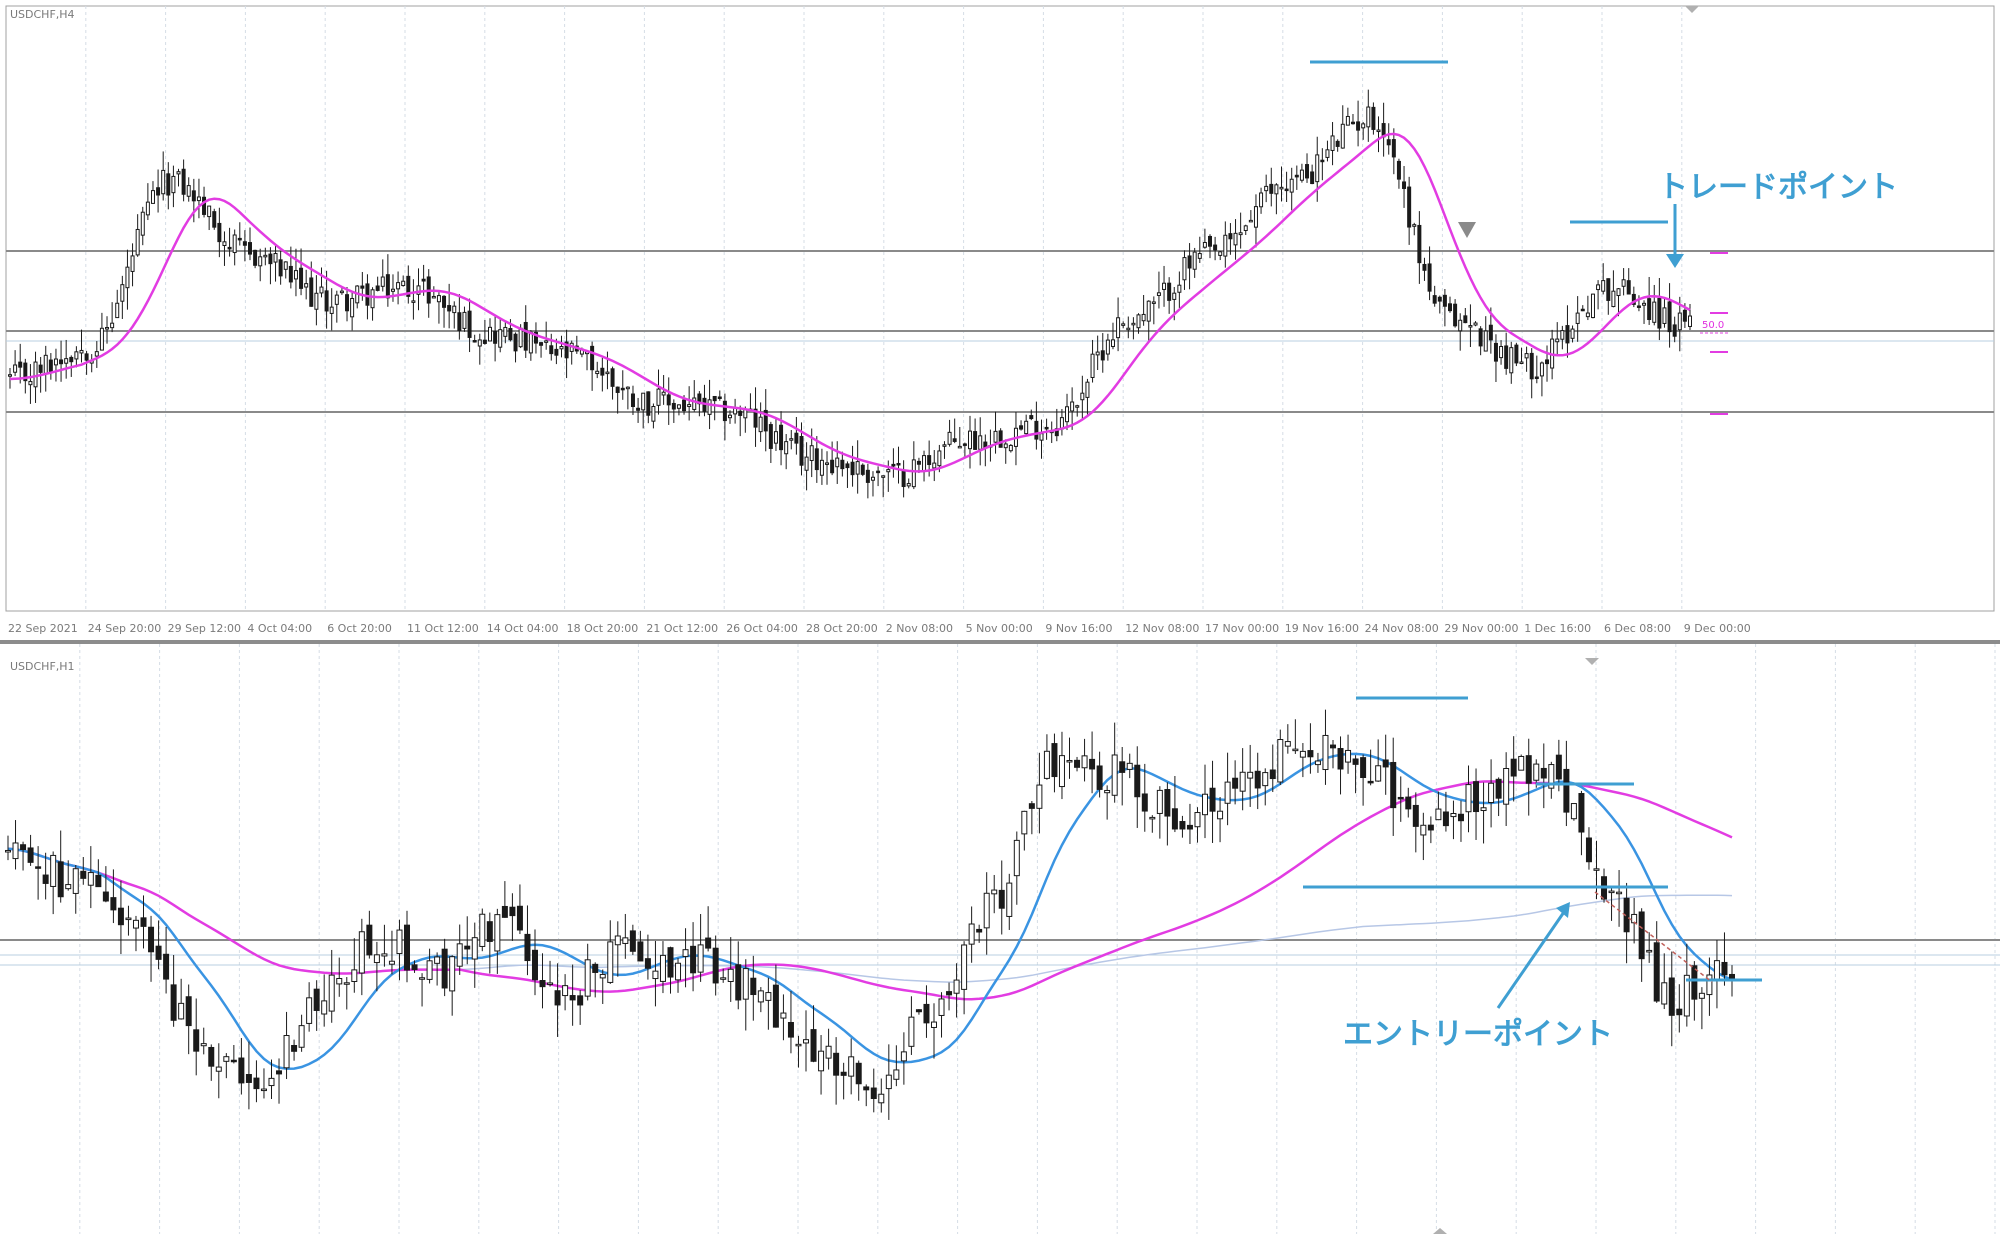 The height and width of the screenshot is (1238, 2000). I want to click on x-axis-label: 6 Oct 20:00, so click(359, 628).